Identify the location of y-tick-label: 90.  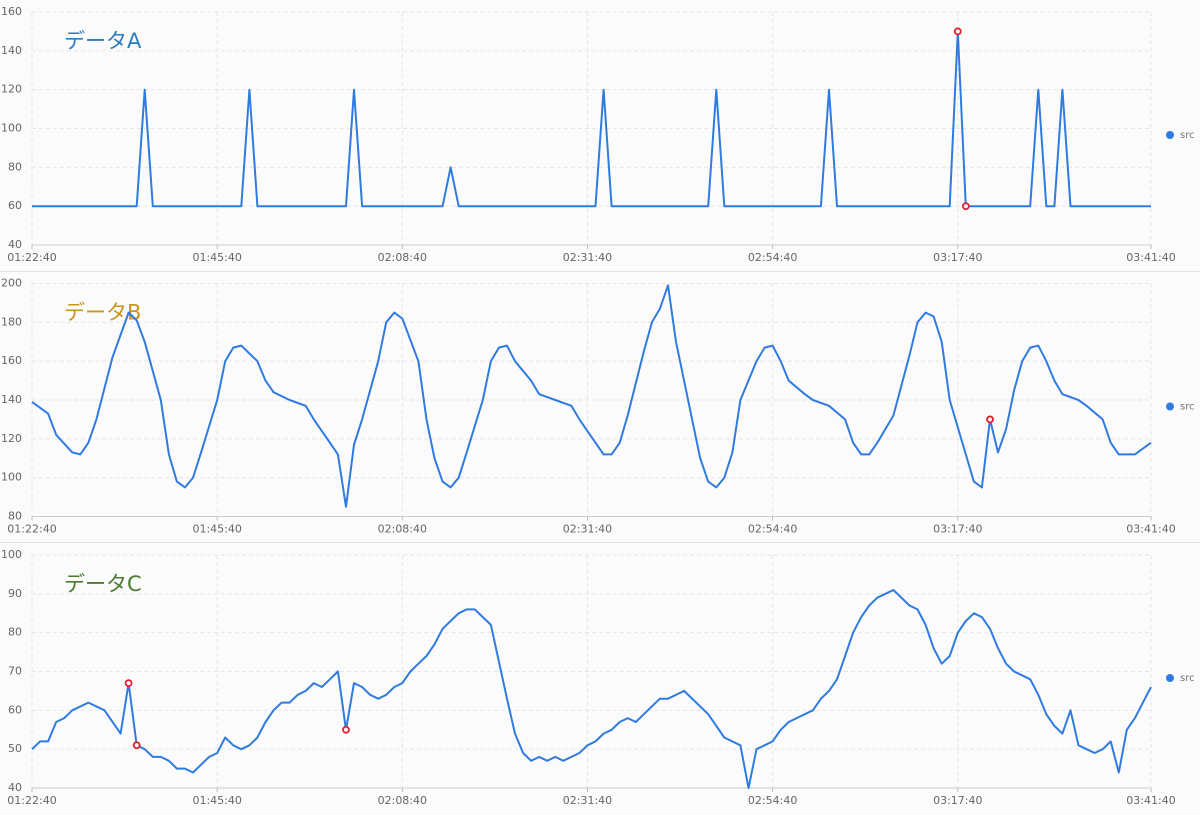
(15, 593).